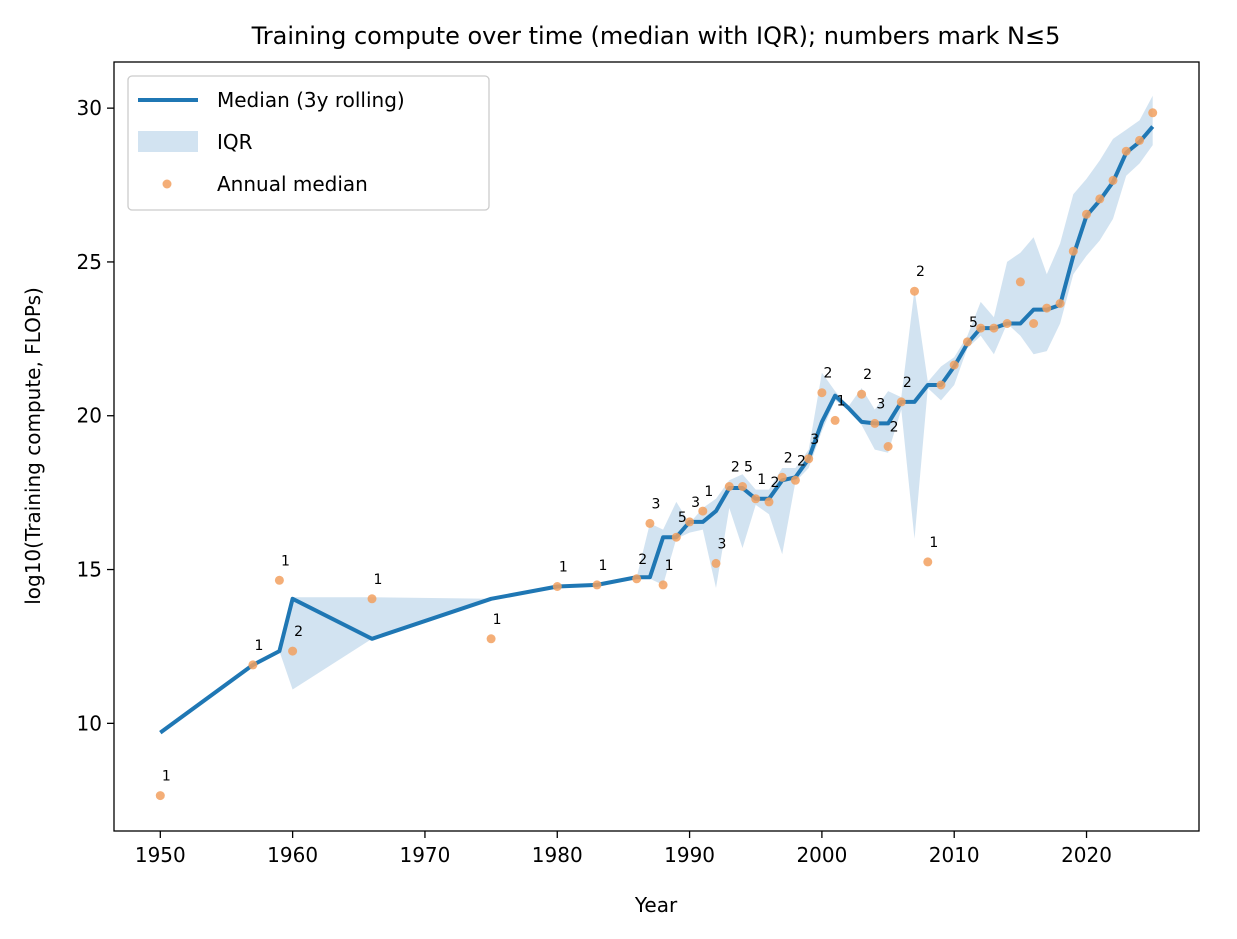  I want to click on x-tick-label: 2010, so click(954, 855).